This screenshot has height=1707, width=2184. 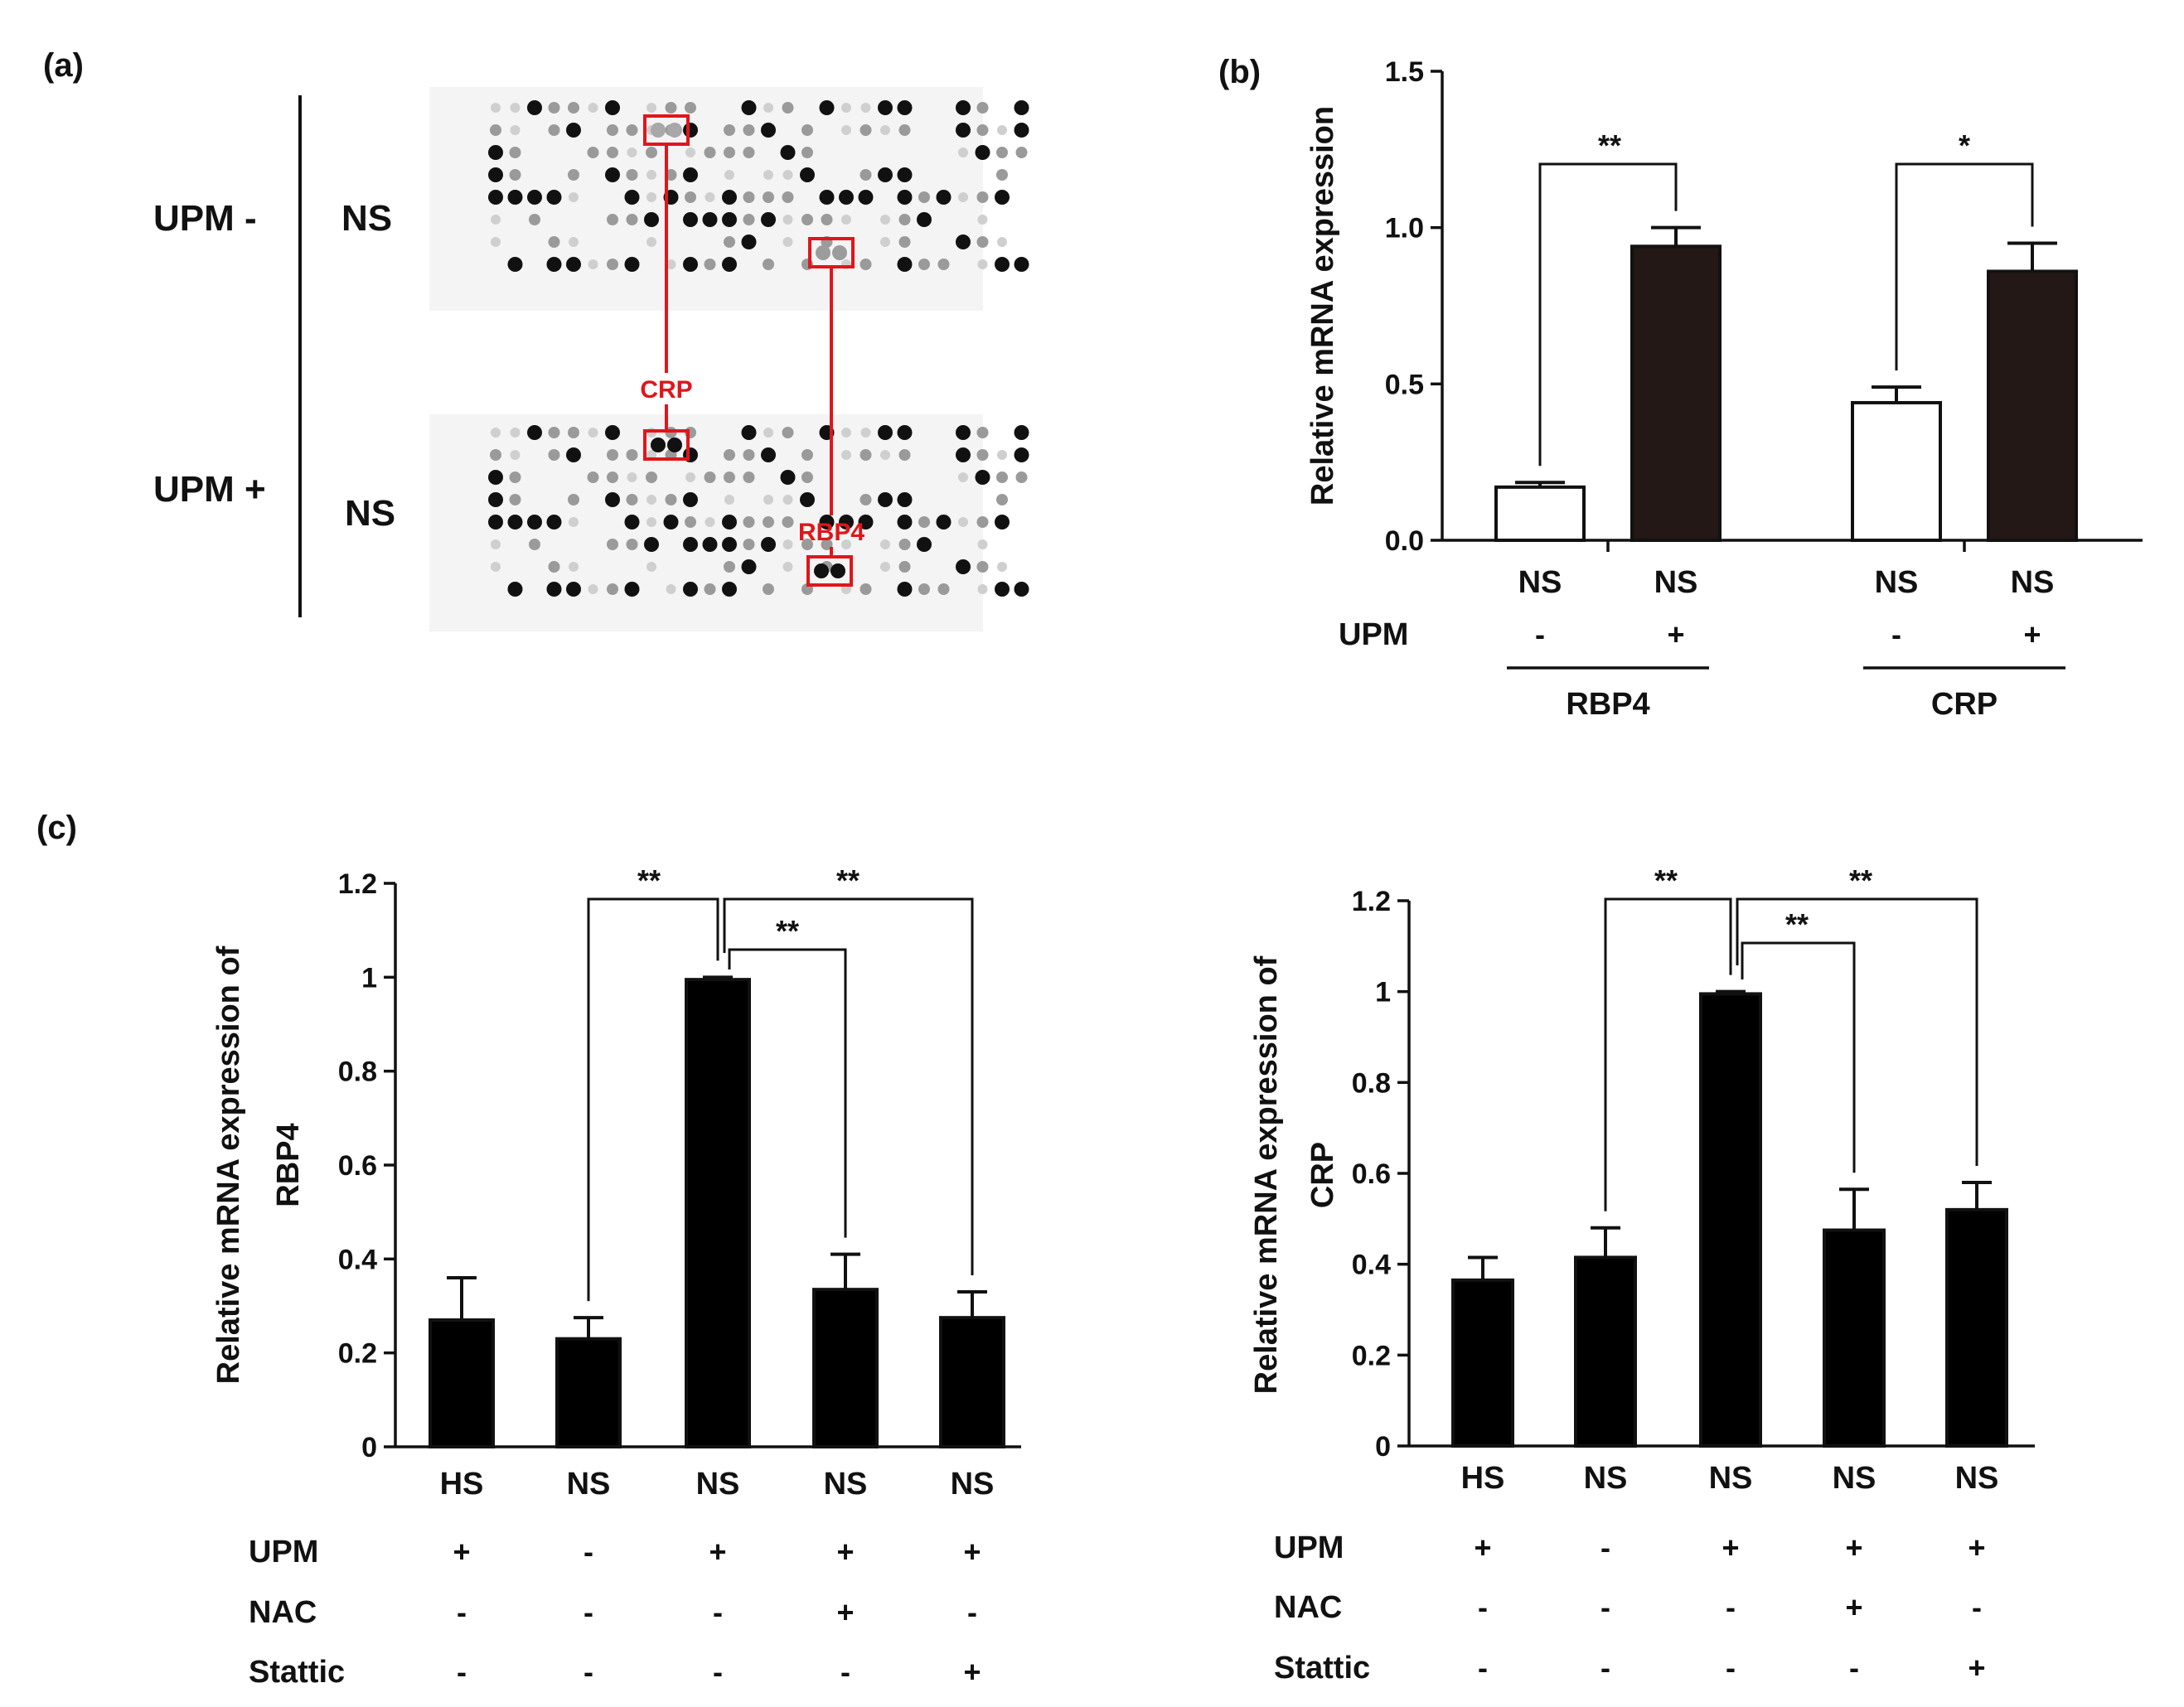 What do you see at coordinates (357, 884) in the screenshot?
I see `y-tick-label: 1.2` at bounding box center [357, 884].